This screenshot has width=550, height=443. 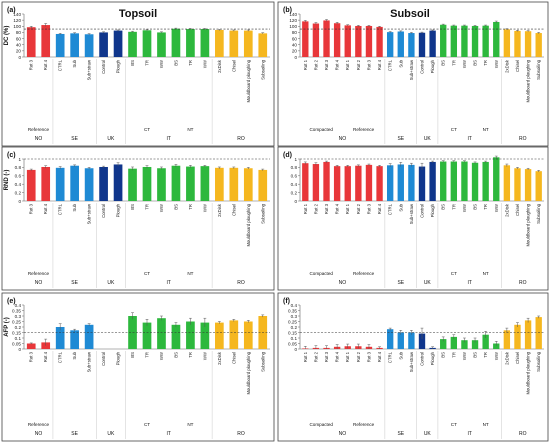 What do you see at coordinates (292, 332) in the screenshot?
I see `y-tick-label: 0.15` at bounding box center [292, 332].